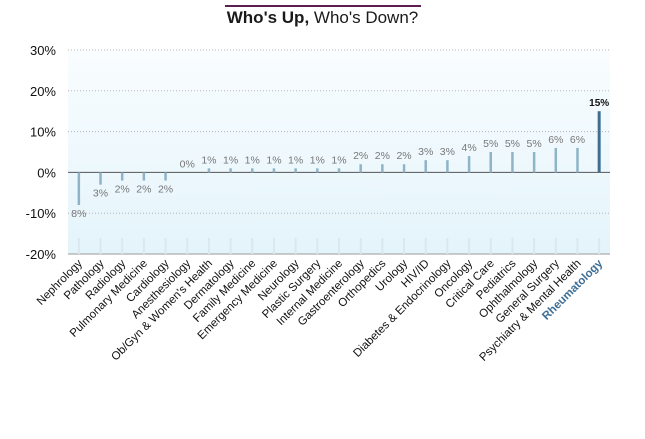 This screenshot has height=439, width=645. Describe the element at coordinates (187, 164) in the screenshot. I see `value-label: 0%` at that location.